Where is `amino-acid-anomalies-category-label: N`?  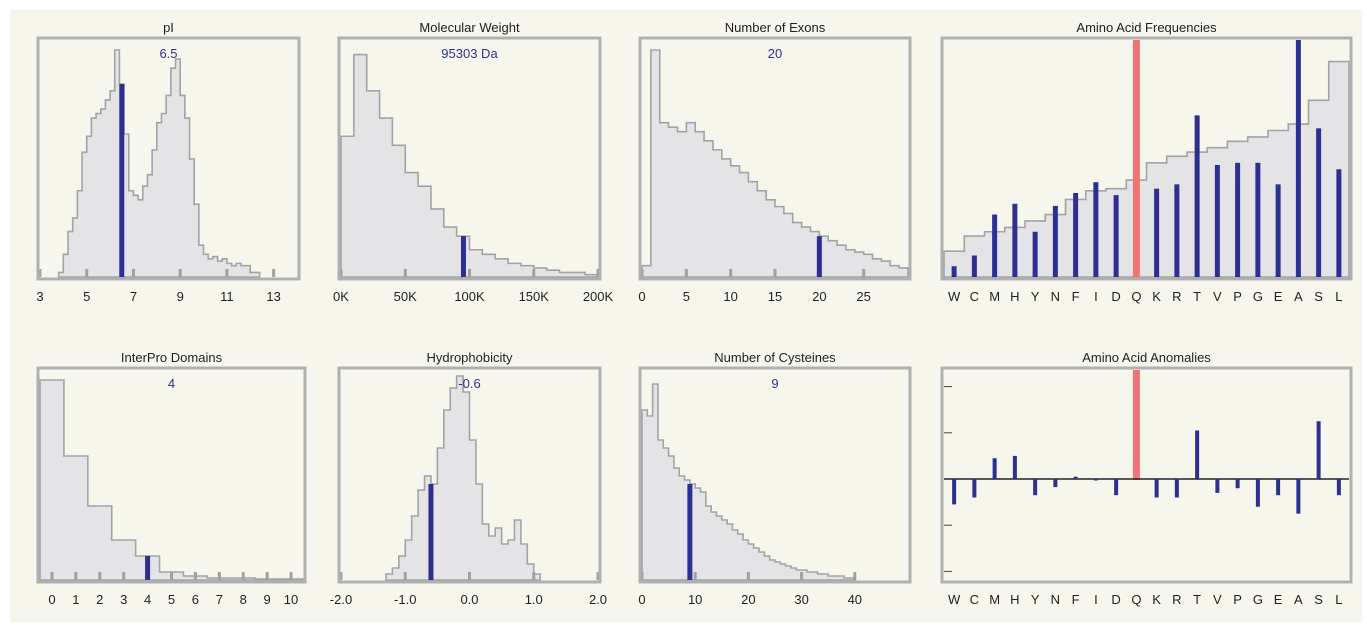
amino-acid-anomalies-category-label: N is located at coordinates (1055, 599).